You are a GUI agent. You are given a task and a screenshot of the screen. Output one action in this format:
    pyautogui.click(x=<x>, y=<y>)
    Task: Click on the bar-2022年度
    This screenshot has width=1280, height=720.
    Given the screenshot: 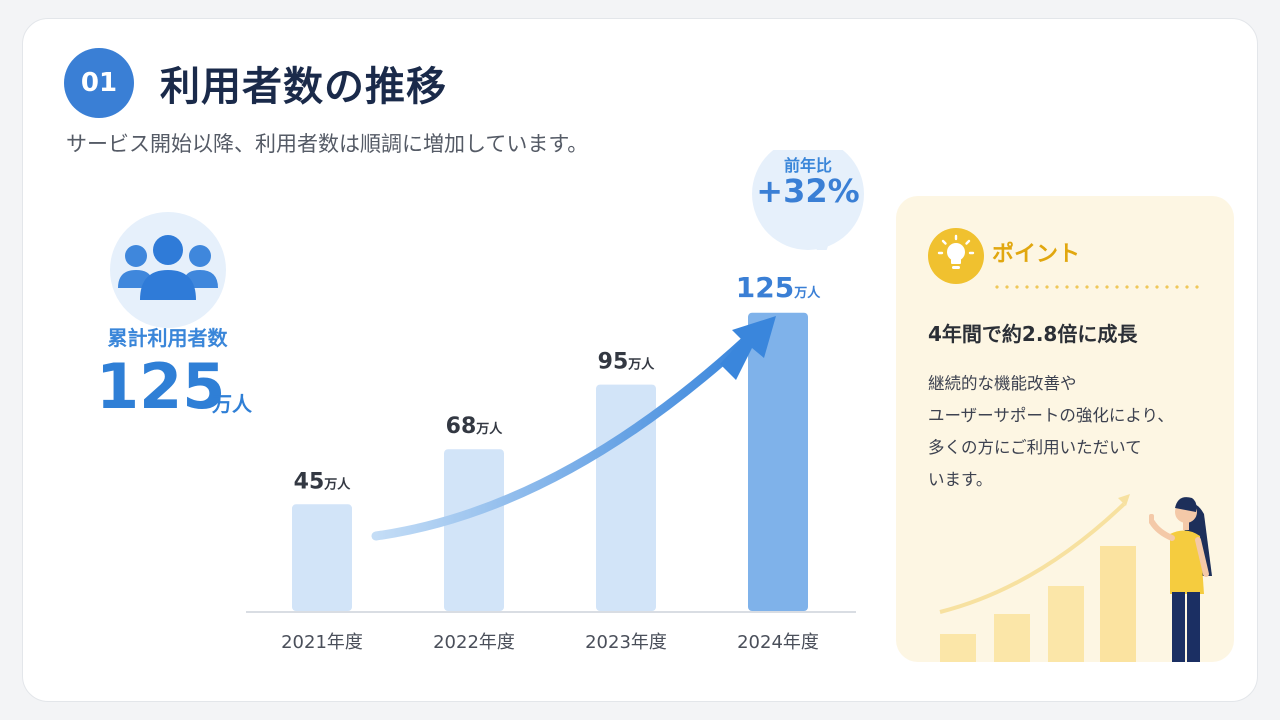 What is the action you would take?
    pyautogui.click(x=474, y=530)
    